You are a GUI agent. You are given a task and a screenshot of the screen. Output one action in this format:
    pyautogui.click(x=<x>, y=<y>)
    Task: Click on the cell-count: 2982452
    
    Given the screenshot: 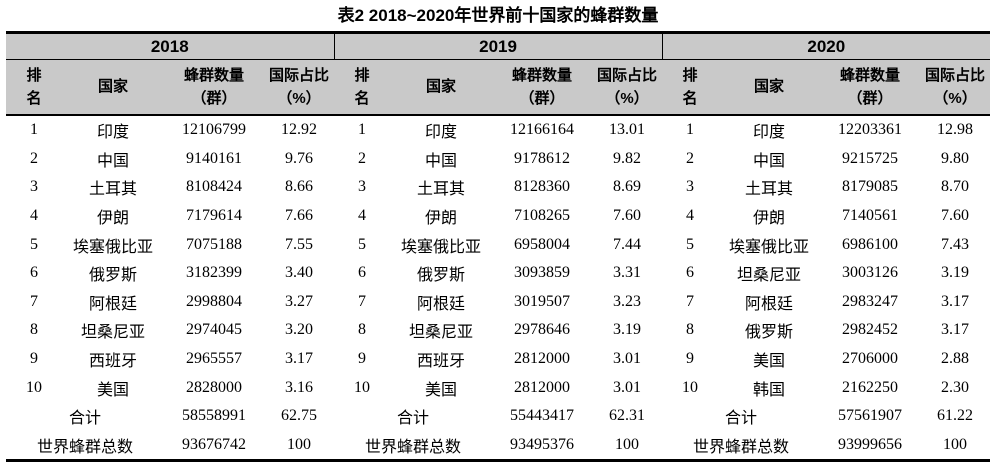 What is the action you would take?
    pyautogui.click(x=870, y=330)
    